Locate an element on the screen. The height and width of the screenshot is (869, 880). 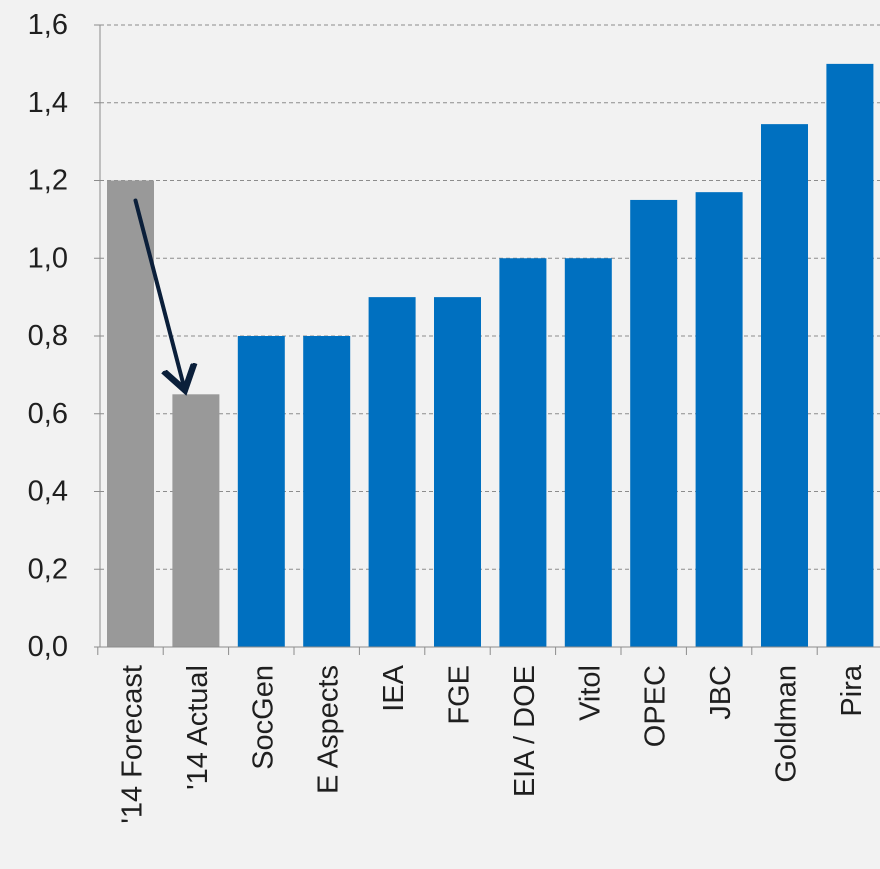
x-tick-label: JBC is located at coordinates (721, 692).